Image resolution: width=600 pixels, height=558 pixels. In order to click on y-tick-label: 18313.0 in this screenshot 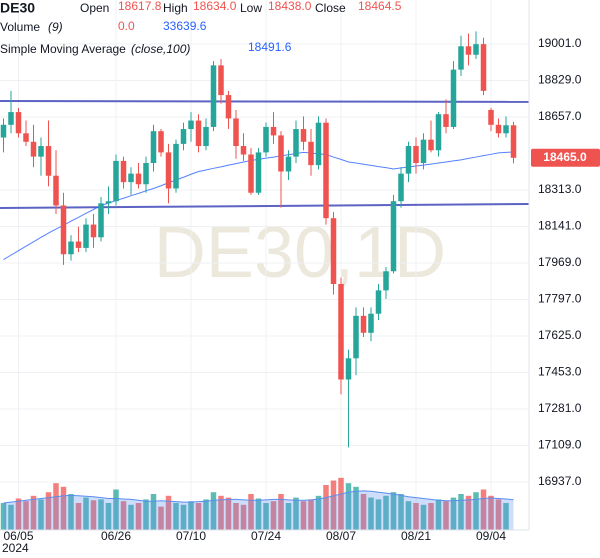, I will do `click(560, 189)`.